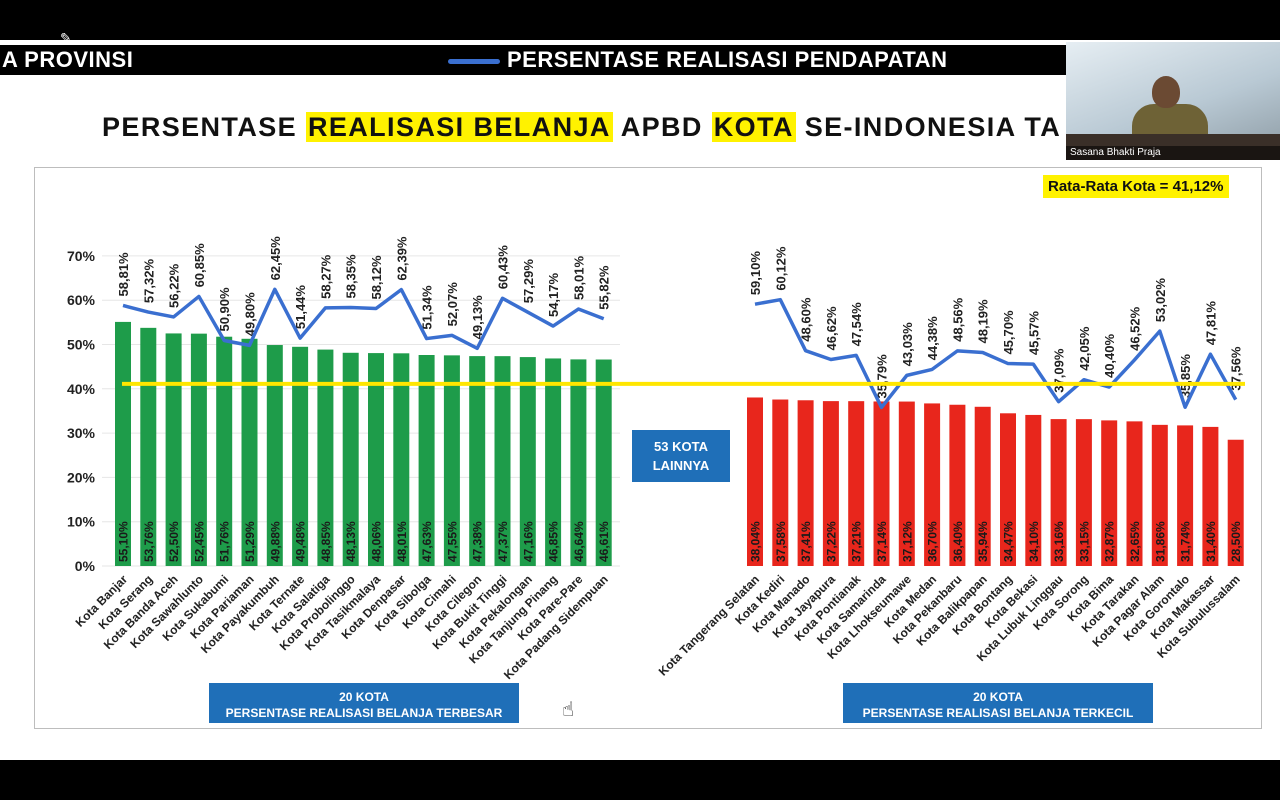 This screenshot has height=800, width=1280. What do you see at coordinates (478, 541) in the screenshot?
I see `bar-value-label: 47,38%` at bounding box center [478, 541].